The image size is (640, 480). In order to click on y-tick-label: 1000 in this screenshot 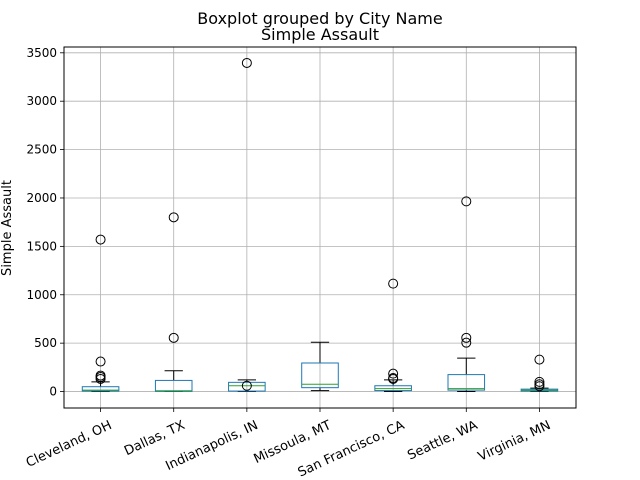, I will do `click(41, 295)`.